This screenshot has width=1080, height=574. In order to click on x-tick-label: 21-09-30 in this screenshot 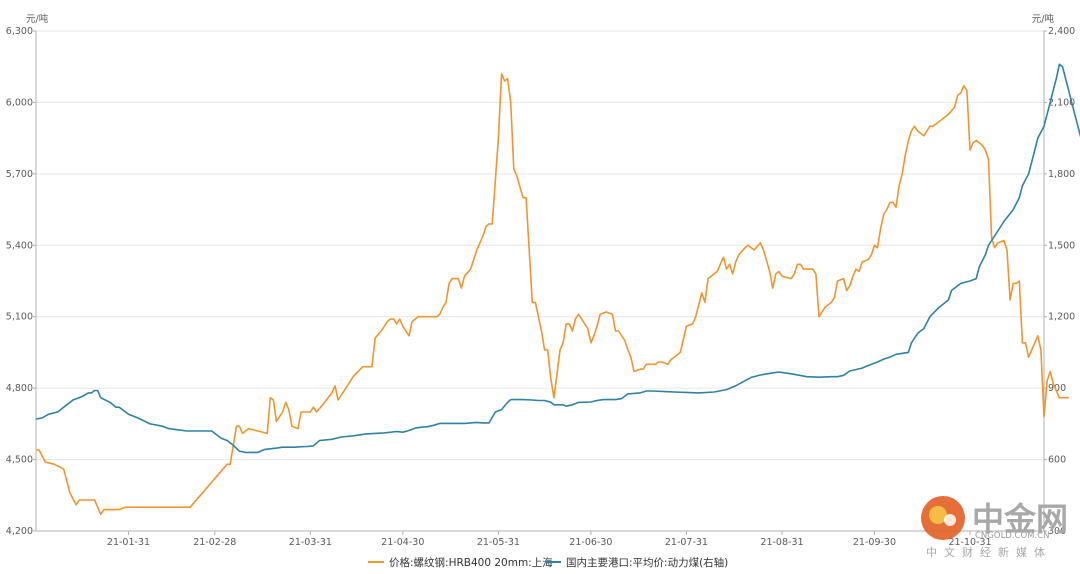, I will do `click(874, 542)`.